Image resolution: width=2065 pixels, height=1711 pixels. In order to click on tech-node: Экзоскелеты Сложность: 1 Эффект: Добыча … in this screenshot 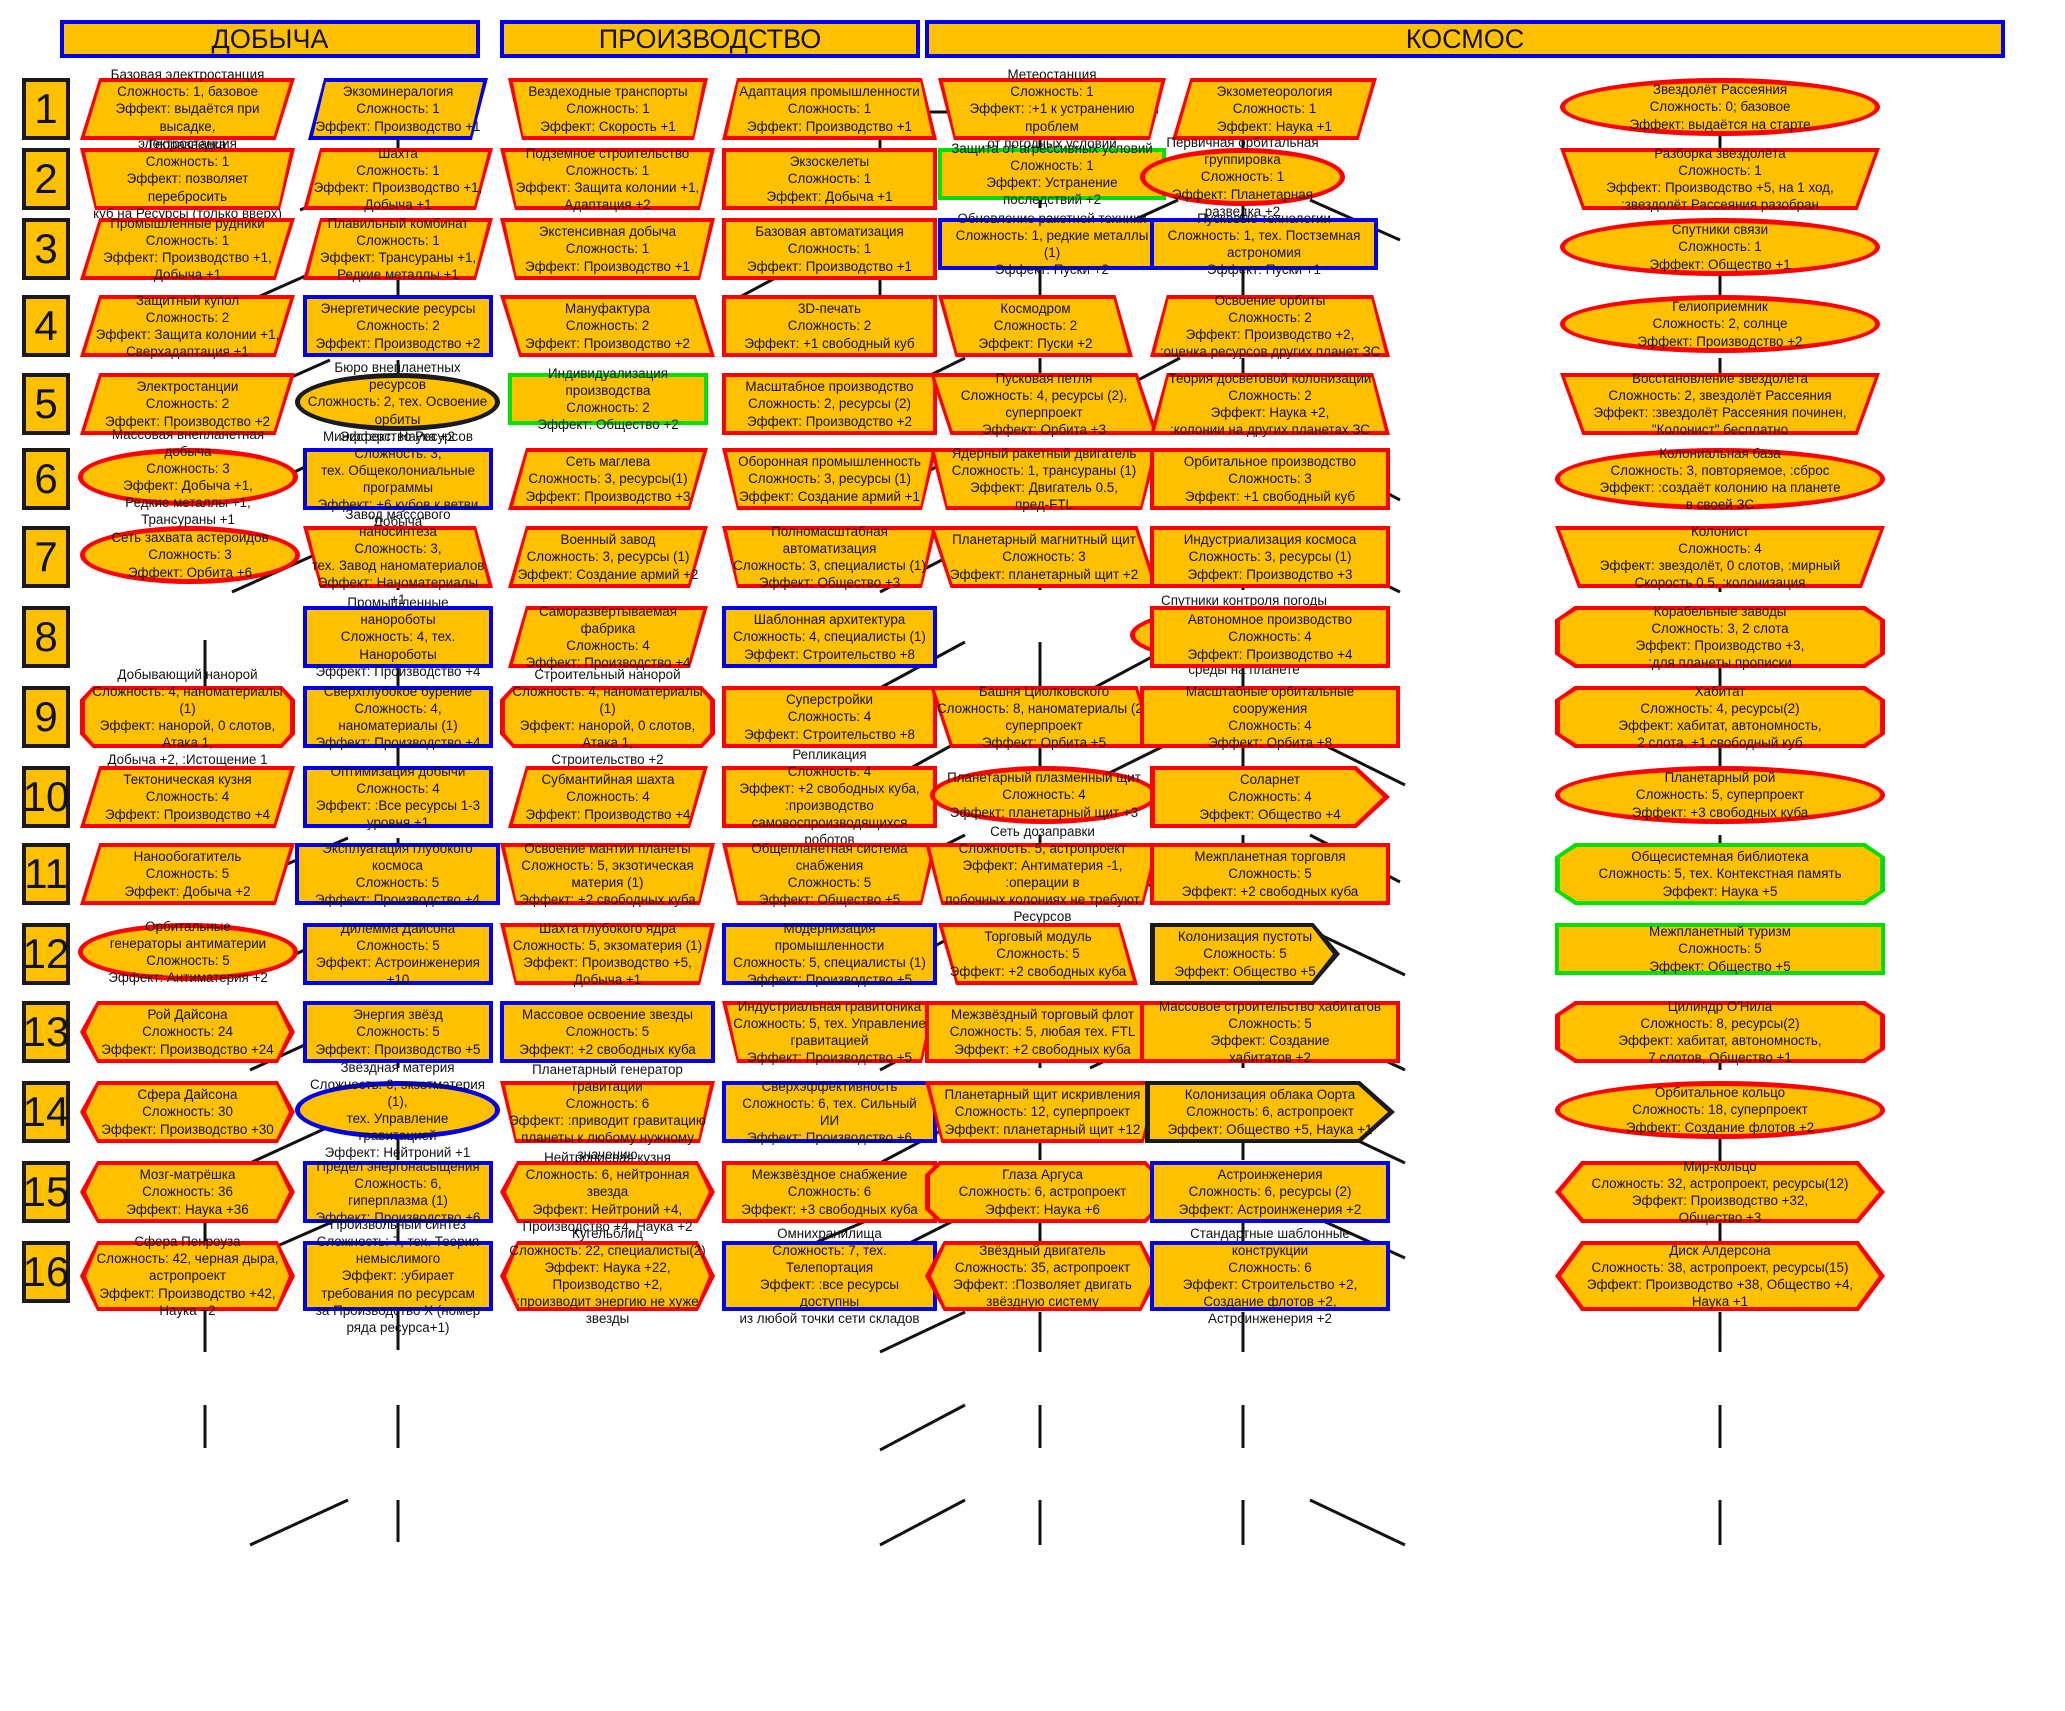, I will do `click(829, 179)`.